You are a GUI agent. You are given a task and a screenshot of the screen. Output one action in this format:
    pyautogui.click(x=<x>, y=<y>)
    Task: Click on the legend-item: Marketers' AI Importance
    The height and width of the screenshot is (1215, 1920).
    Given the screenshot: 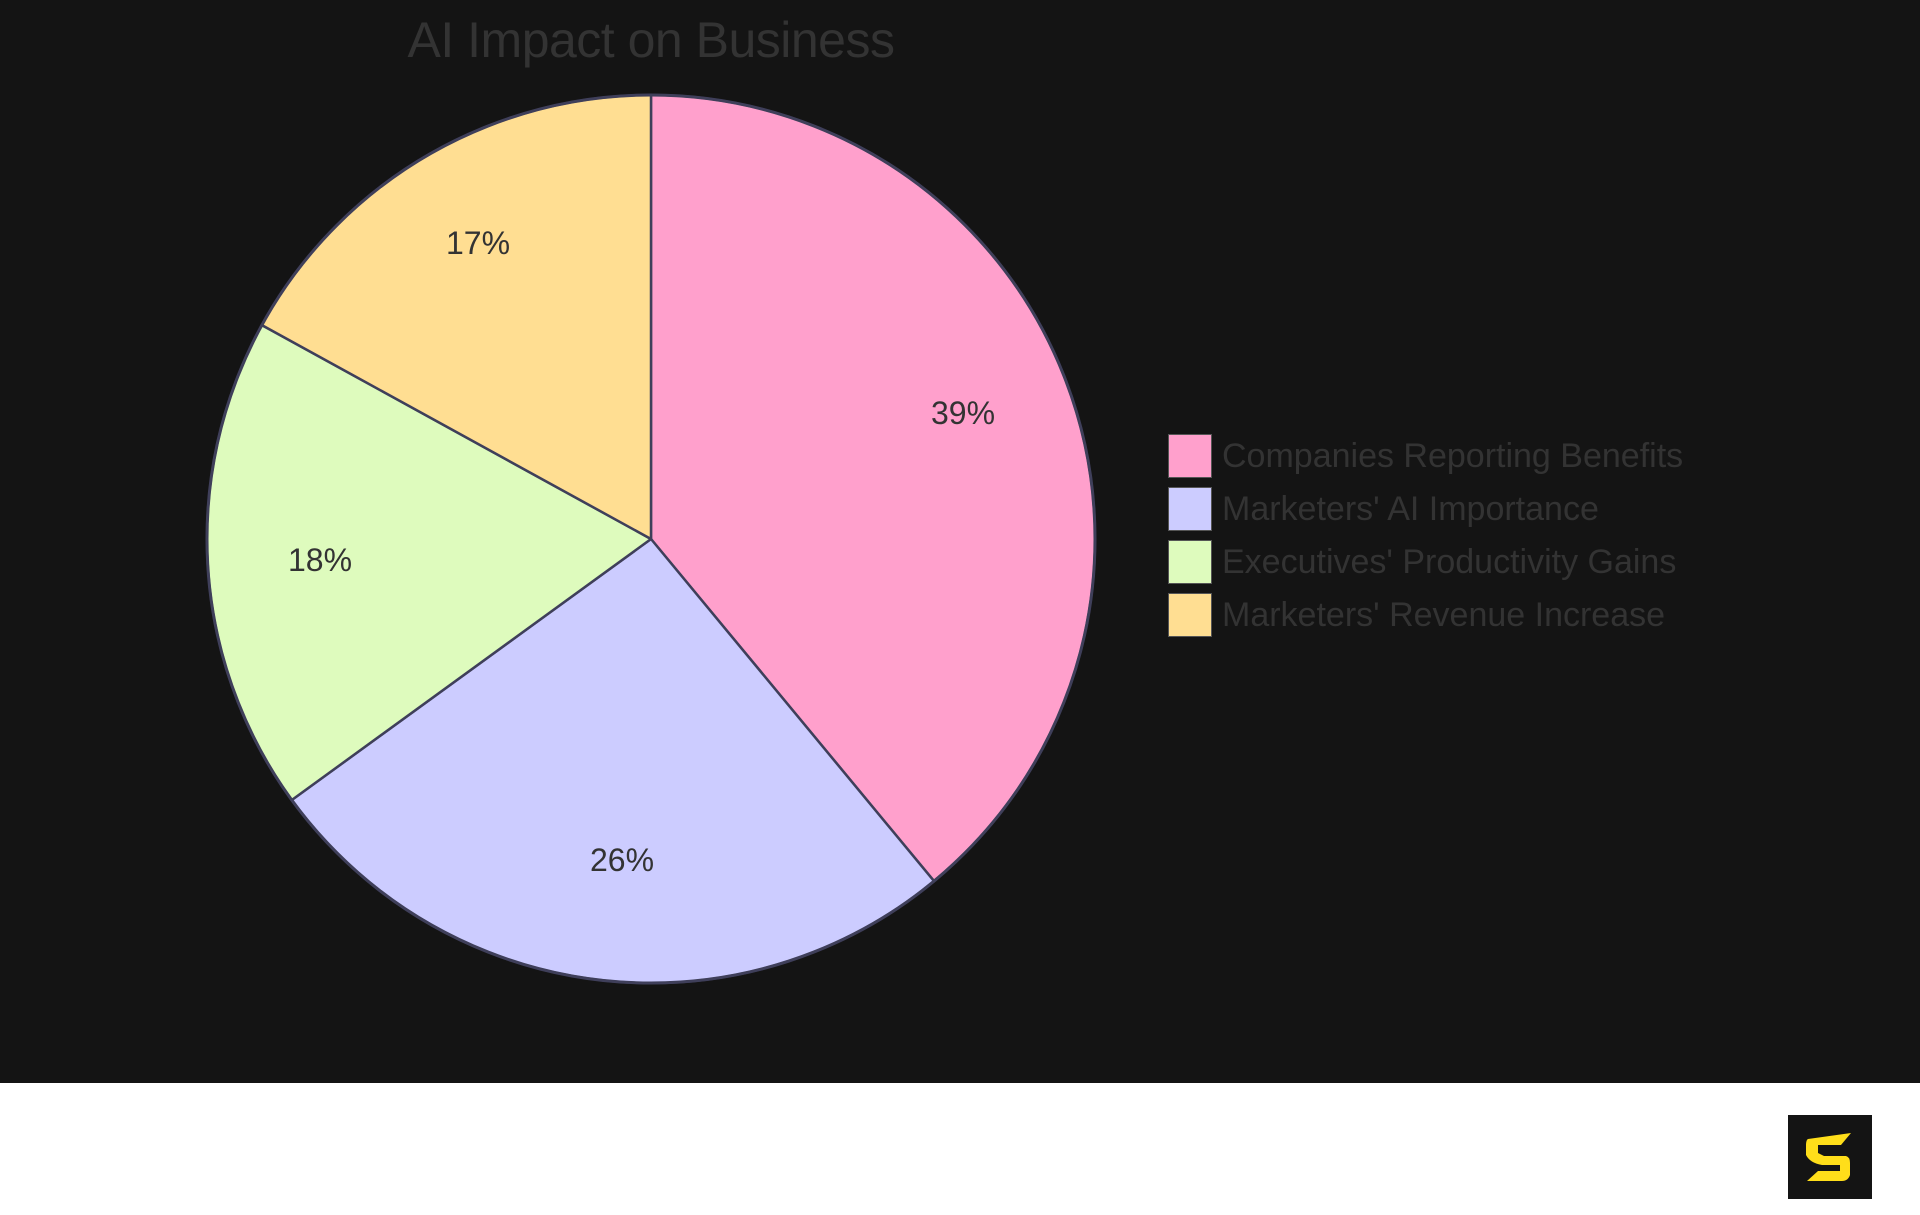 What is the action you would take?
    pyautogui.click(x=1425, y=509)
    